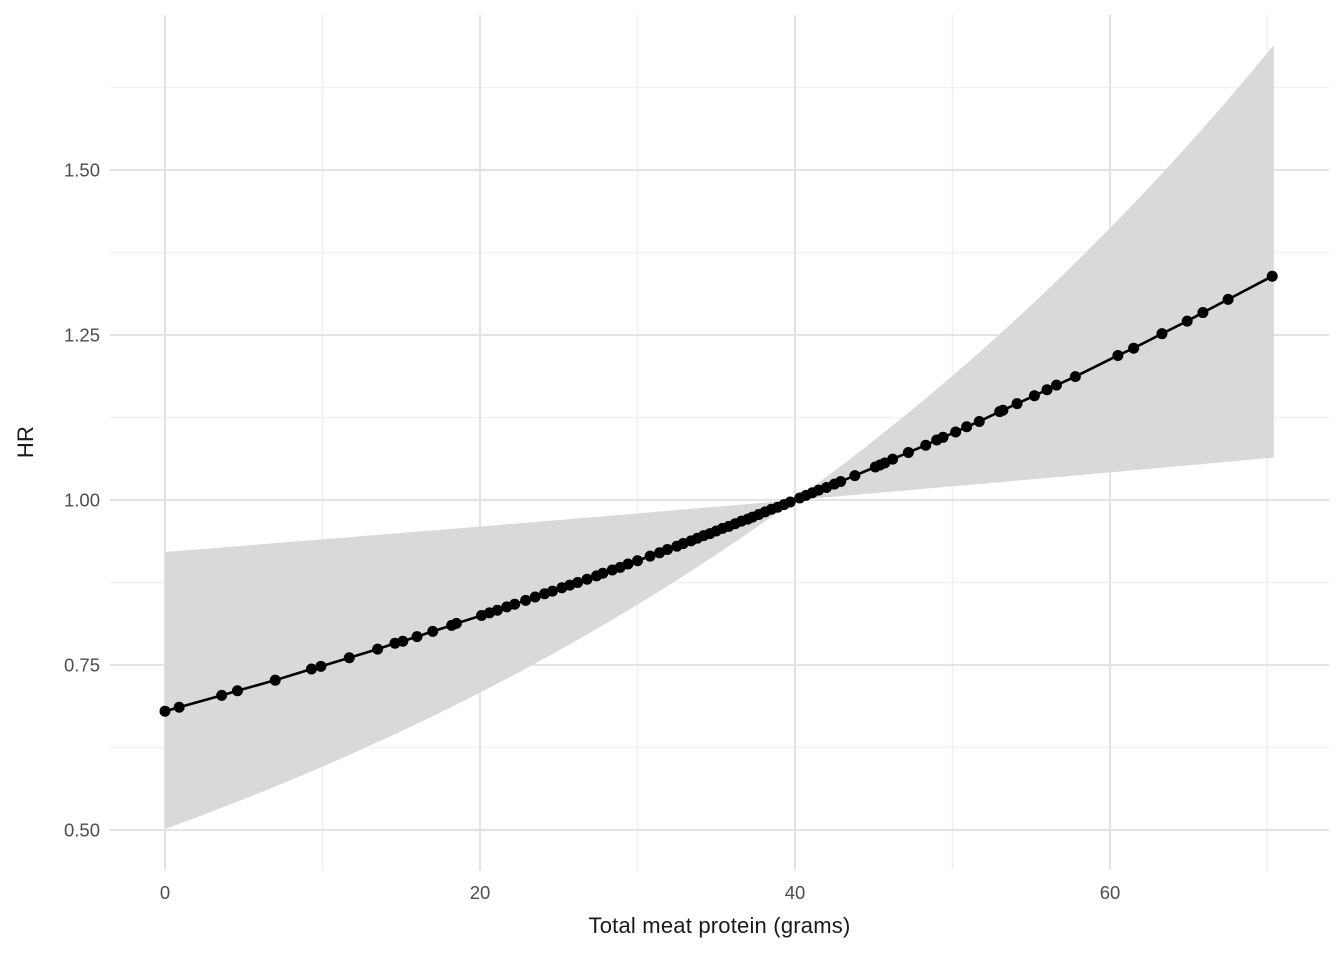 The height and width of the screenshot is (960, 1344). I want to click on x-tick-label: 60, so click(1110, 892).